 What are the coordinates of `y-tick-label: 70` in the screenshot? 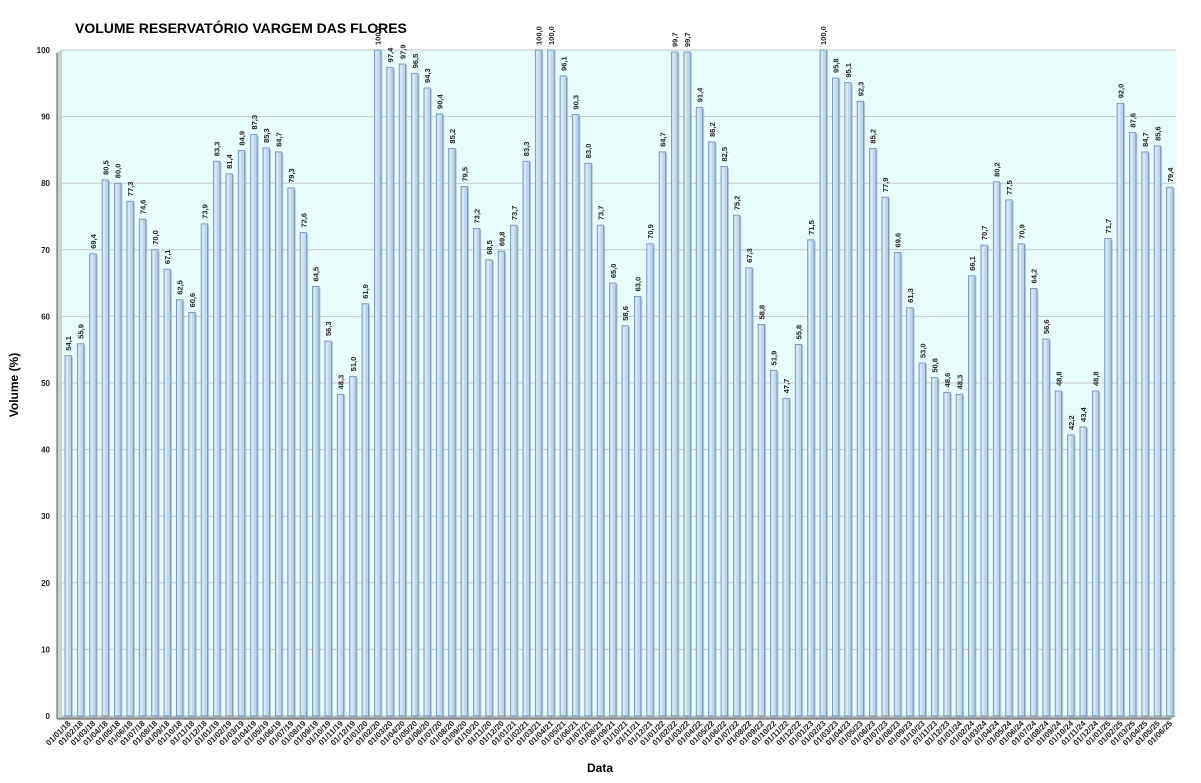 It's located at (45, 250).